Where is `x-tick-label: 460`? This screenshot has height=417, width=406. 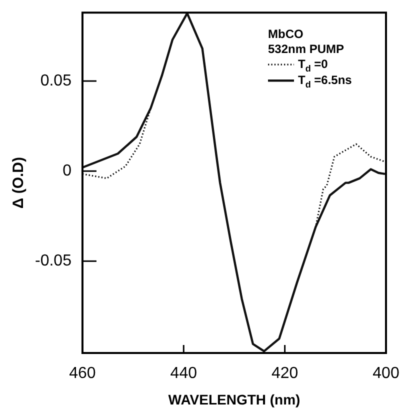
x-tick-label: 460 is located at coordinates (82, 373).